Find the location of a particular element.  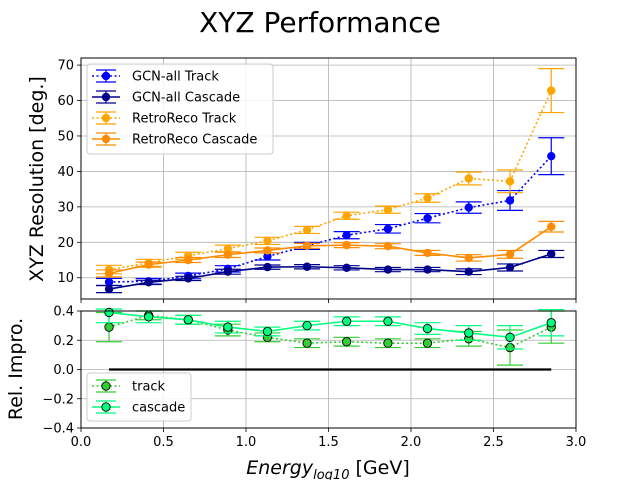

legend-item: GCN-all Track is located at coordinates (155, 77).